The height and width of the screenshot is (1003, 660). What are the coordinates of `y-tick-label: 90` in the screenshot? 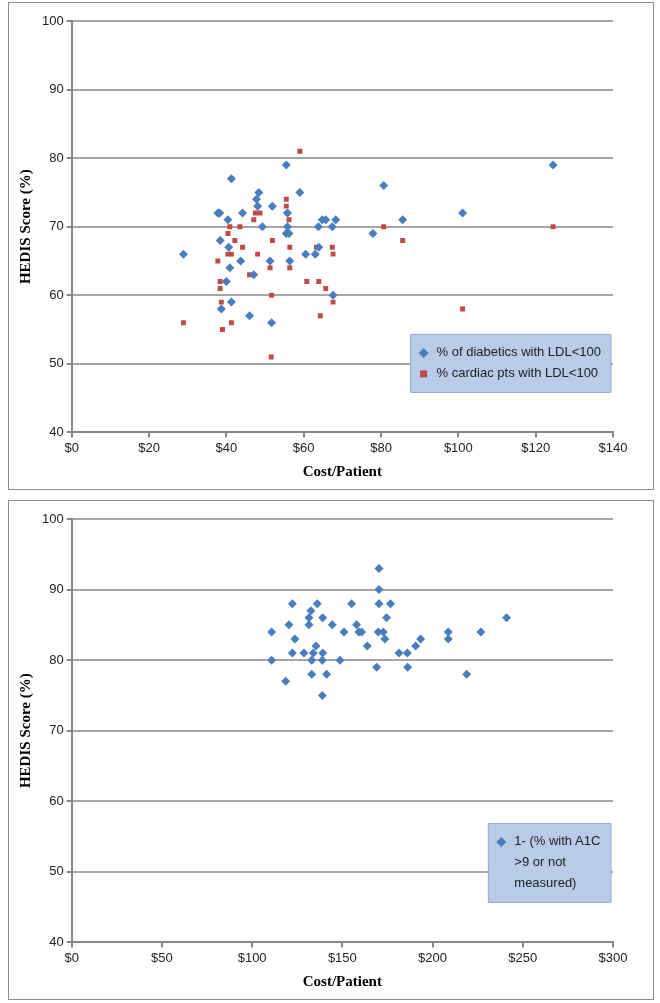 It's located at (56, 89).